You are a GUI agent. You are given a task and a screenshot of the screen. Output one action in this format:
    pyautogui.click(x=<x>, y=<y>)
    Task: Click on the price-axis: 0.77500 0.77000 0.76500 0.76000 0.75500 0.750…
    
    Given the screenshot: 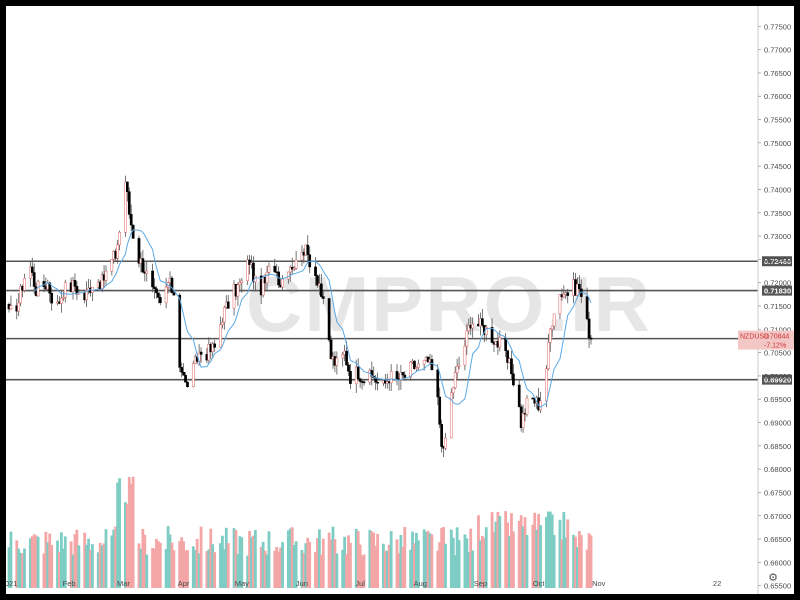 What is the action you would take?
    pyautogui.click(x=774, y=300)
    